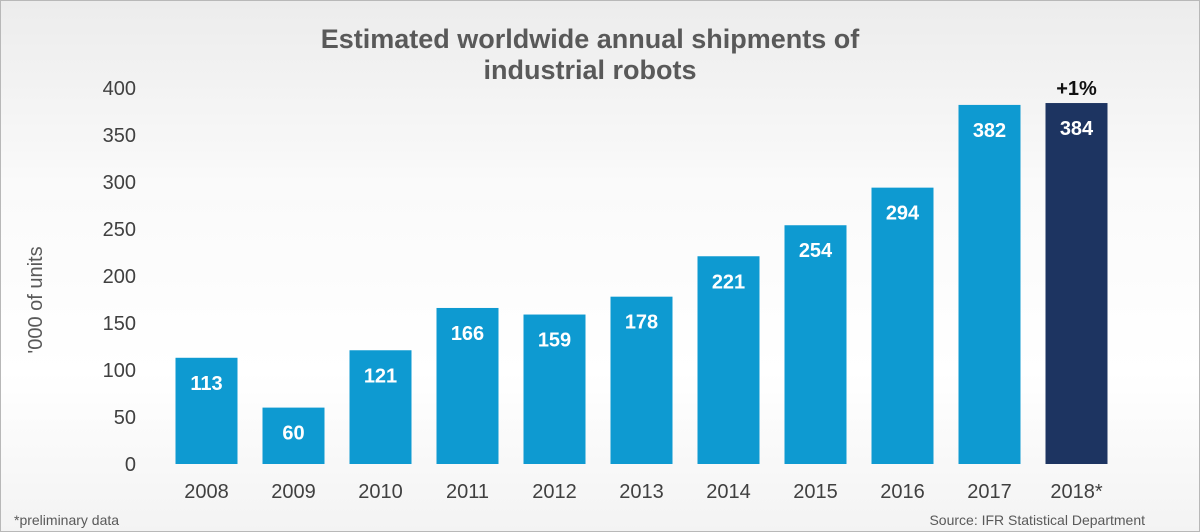 The height and width of the screenshot is (532, 1200). Describe the element at coordinates (815, 492) in the screenshot. I see `x-tick-label: 2015` at that location.